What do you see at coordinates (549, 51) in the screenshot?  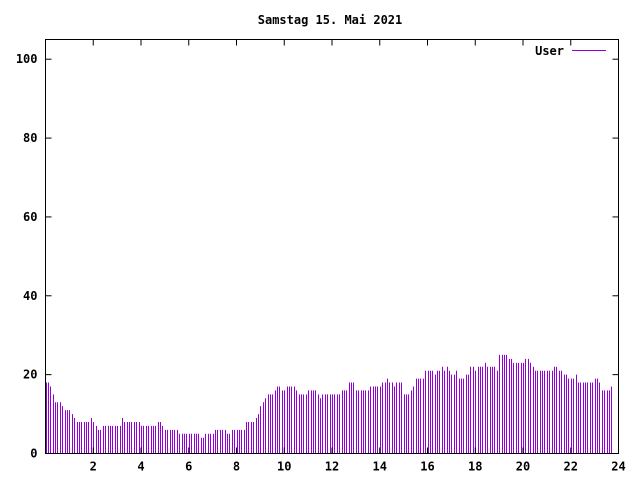 I see `legend-label: User` at bounding box center [549, 51].